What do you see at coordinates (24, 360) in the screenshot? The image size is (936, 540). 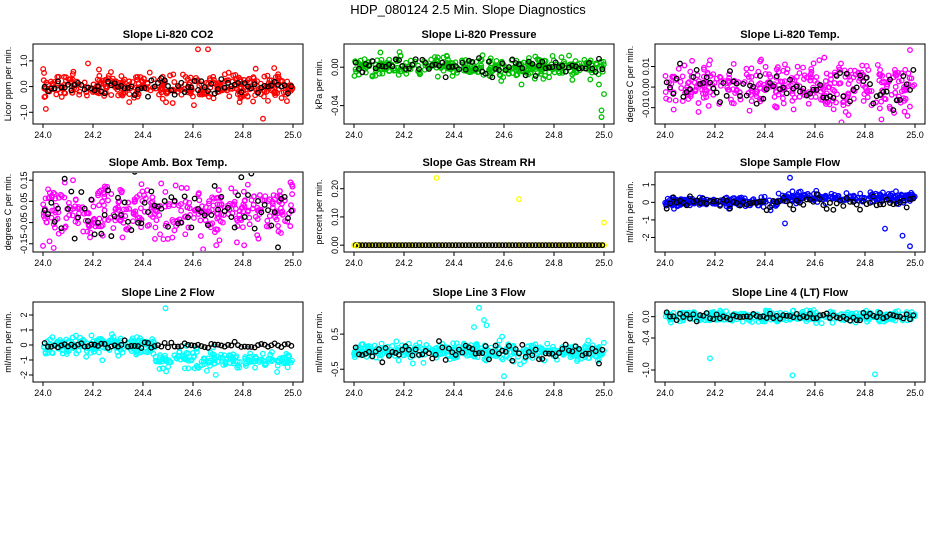 I see `y-tick-label: -1` at bounding box center [24, 360].